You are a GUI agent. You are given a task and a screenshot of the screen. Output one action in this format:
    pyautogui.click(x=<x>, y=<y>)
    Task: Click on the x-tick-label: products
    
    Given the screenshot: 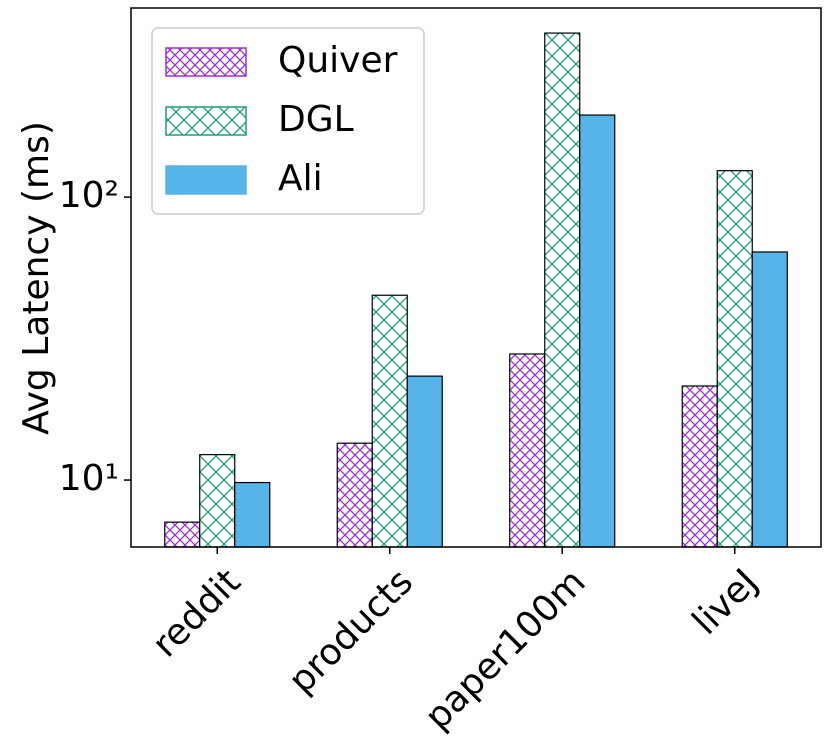 What is the action you would take?
    pyautogui.click(x=351, y=631)
    